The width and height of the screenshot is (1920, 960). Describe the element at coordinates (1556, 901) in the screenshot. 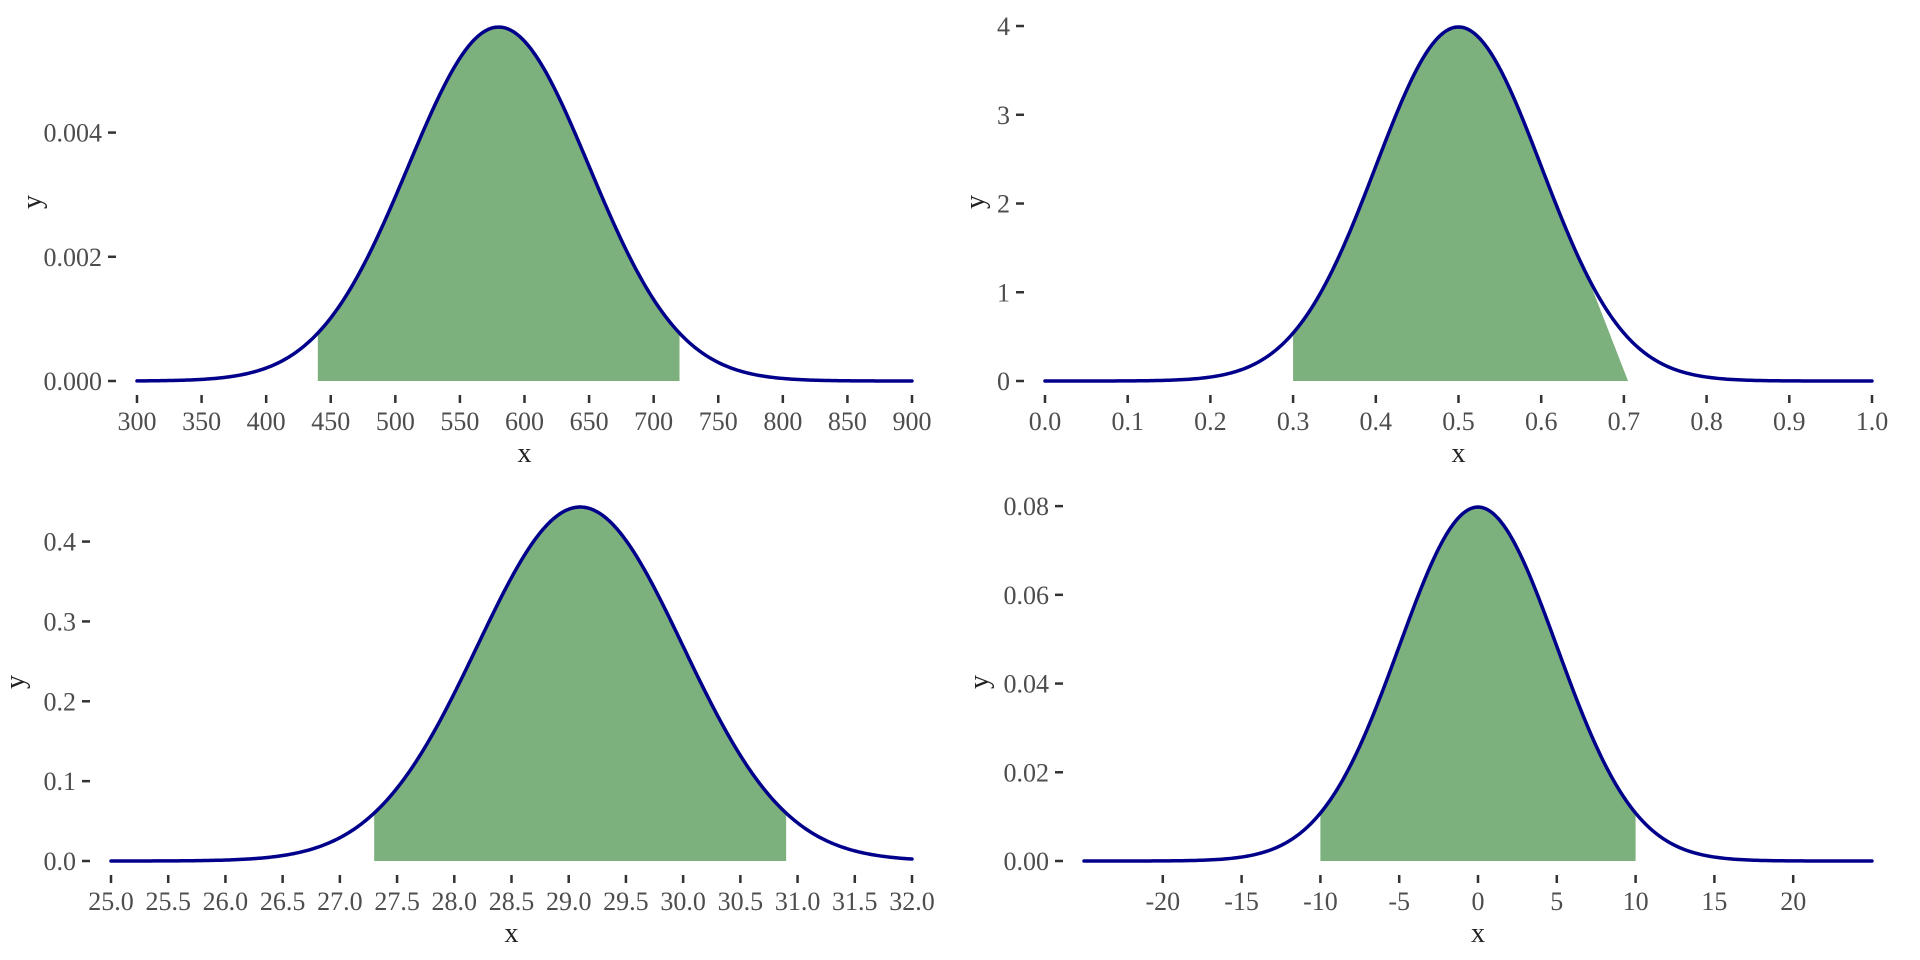

I see `x-axis-tick-label: 5` at that location.